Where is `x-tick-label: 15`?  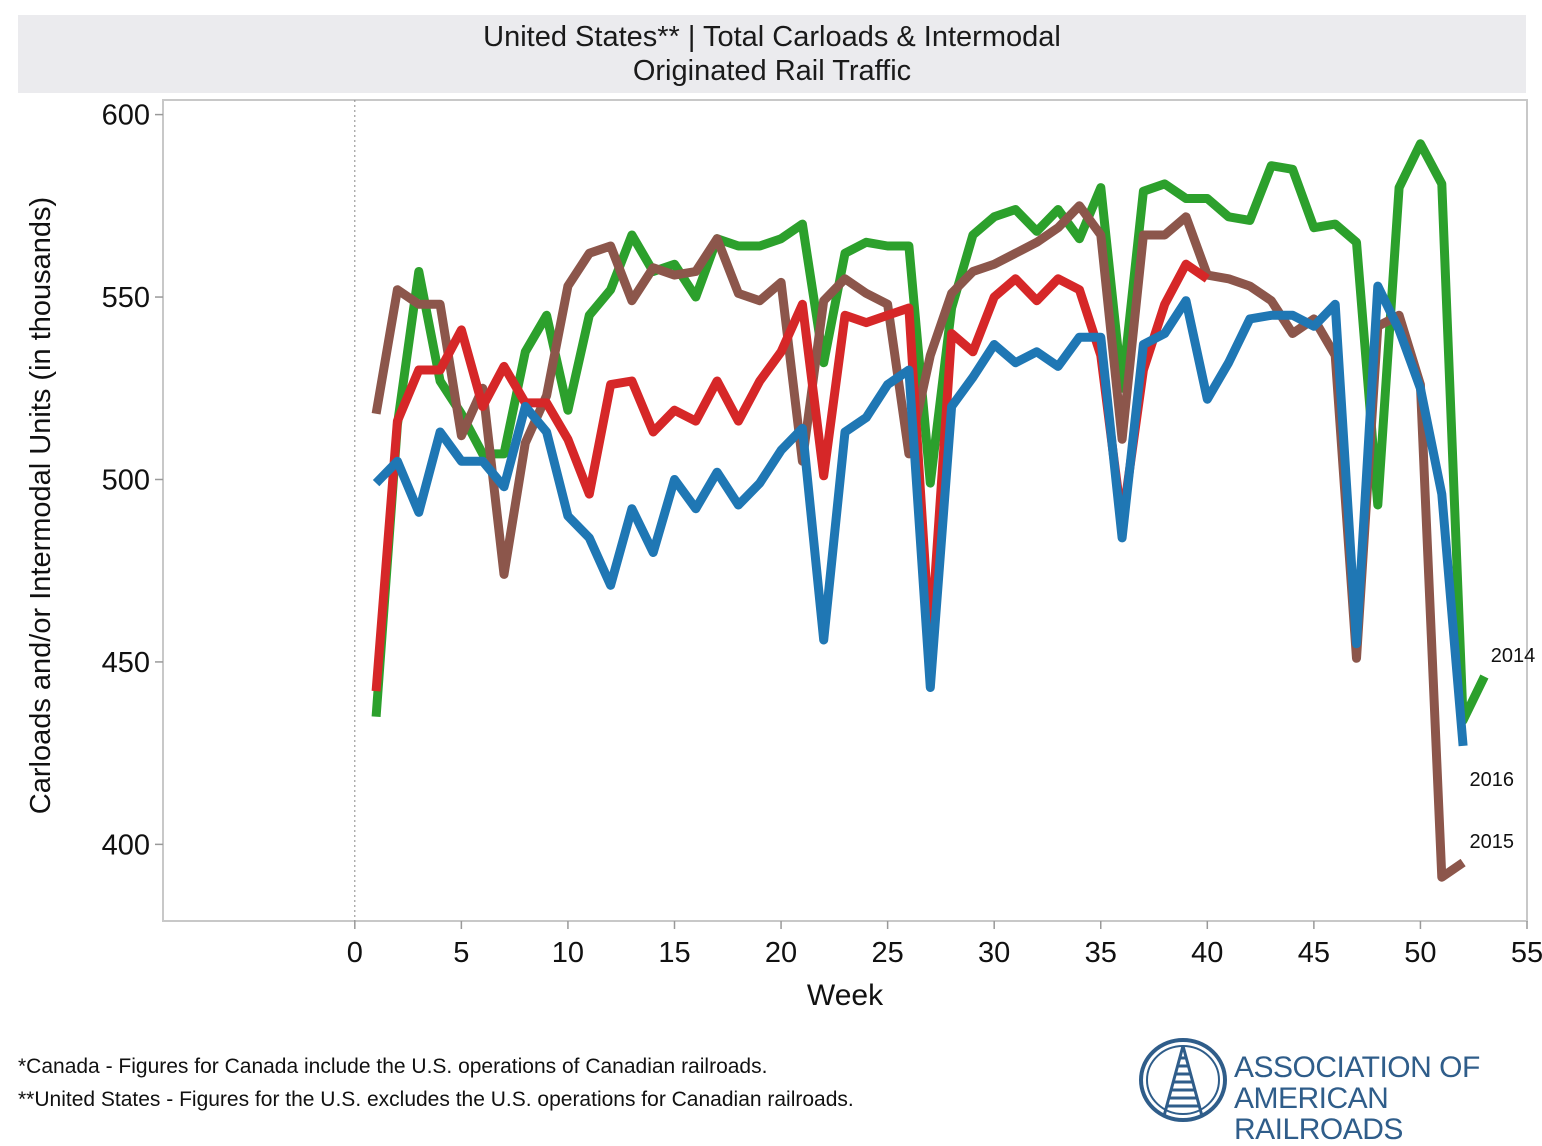 x-tick-label: 15 is located at coordinates (674, 953).